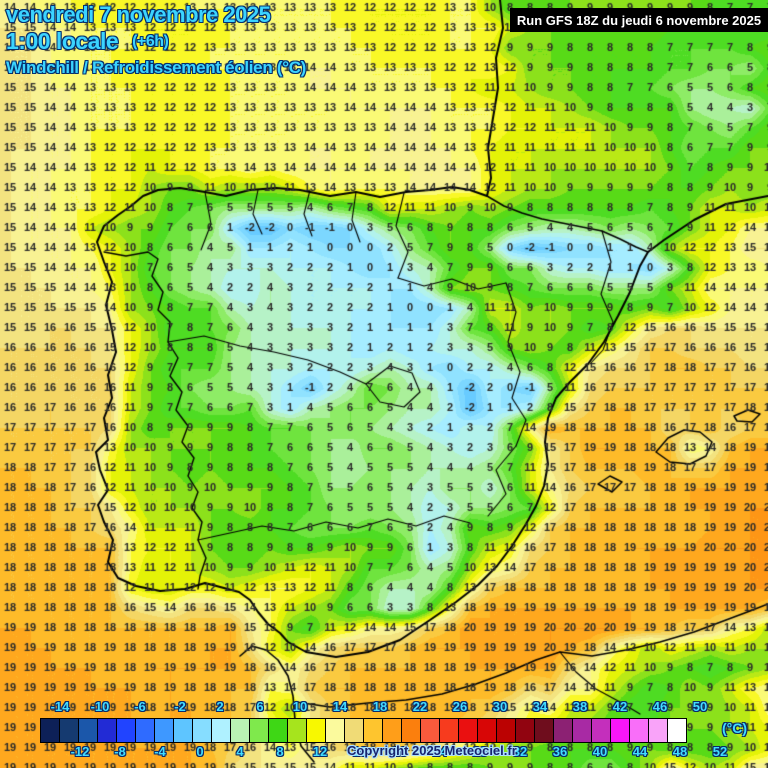 The height and width of the screenshot is (768, 768). I want to click on scale-tick-label: -2, so click(180, 706).